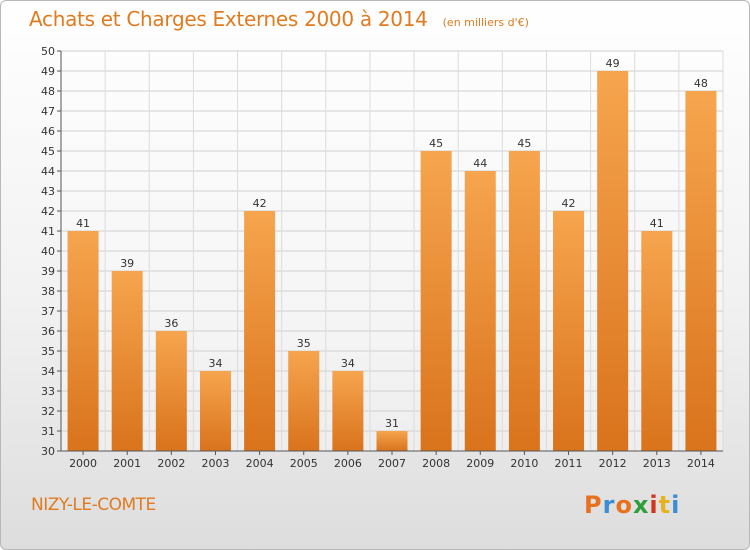 The height and width of the screenshot is (550, 750). What do you see at coordinates (657, 341) in the screenshot?
I see `bar-2013` at bounding box center [657, 341].